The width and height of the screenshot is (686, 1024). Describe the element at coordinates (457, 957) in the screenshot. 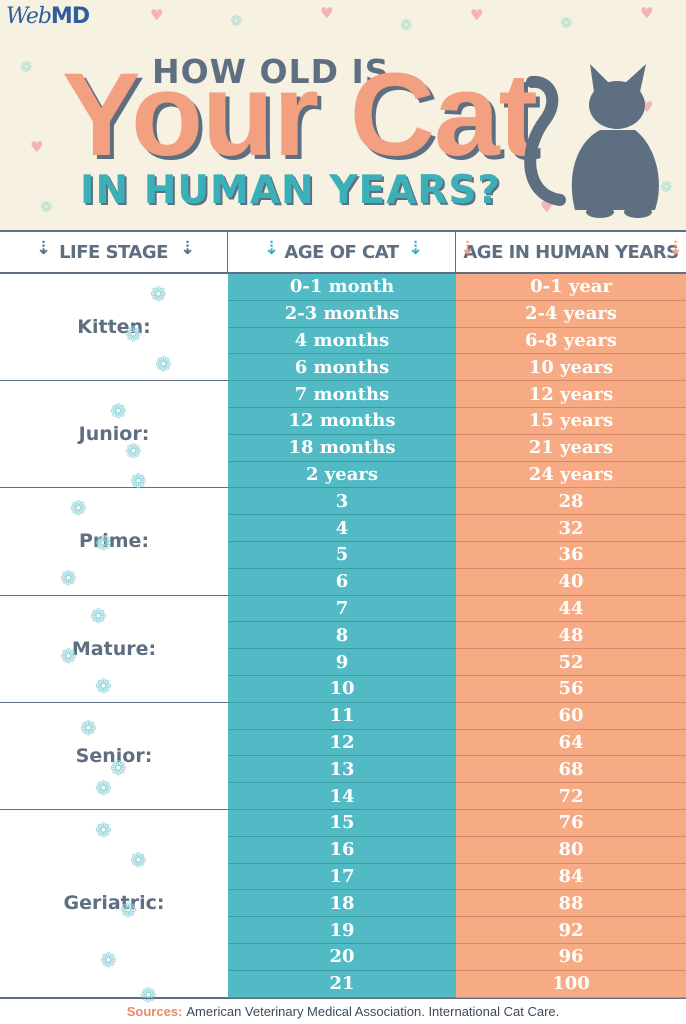

I see `table-row: 20 96` at that location.